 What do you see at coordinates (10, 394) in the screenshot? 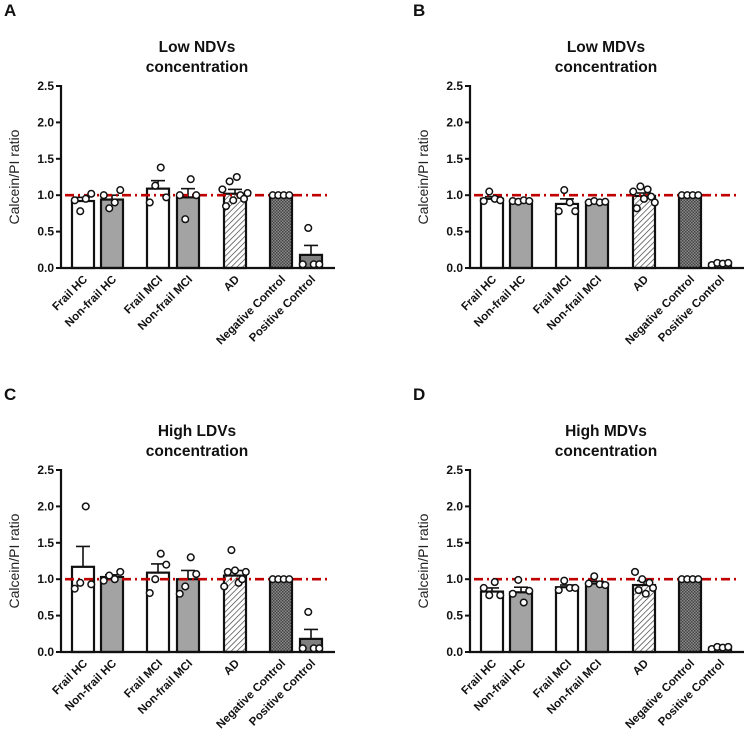
I see `panel-letter: C` at bounding box center [10, 394].